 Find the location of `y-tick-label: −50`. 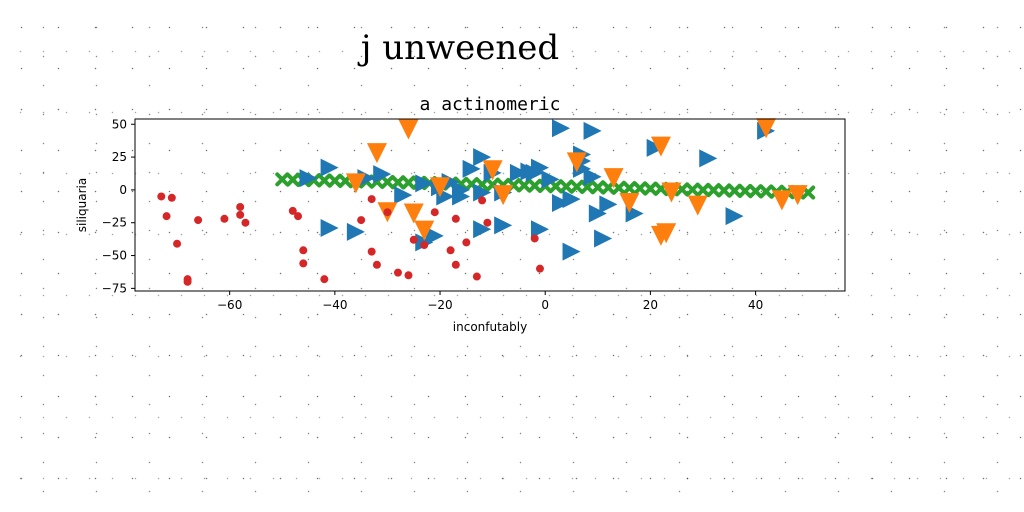

y-tick-label: −50 is located at coordinates (114, 256).